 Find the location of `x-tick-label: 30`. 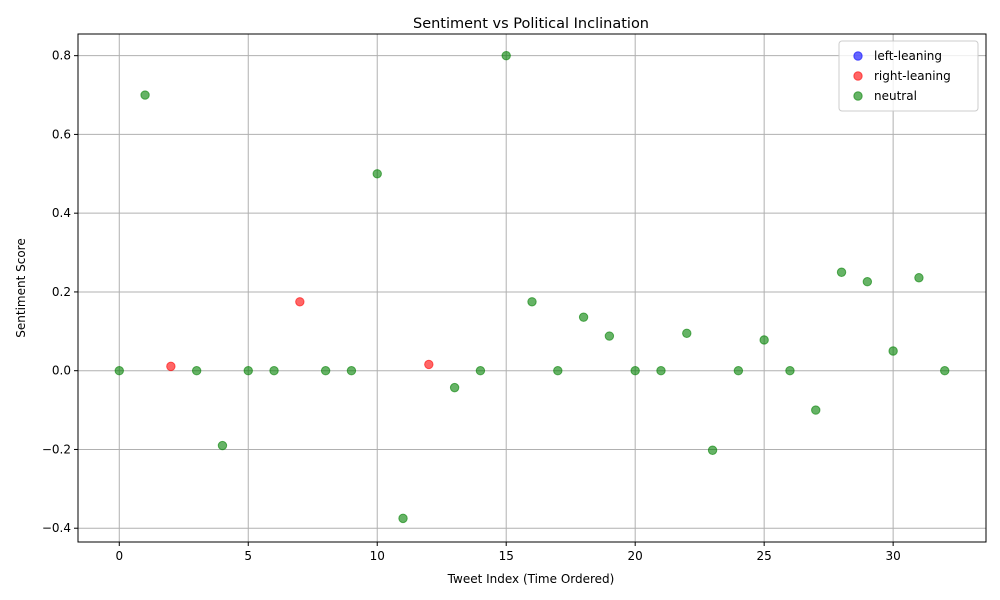

x-tick-label: 30 is located at coordinates (892, 556).